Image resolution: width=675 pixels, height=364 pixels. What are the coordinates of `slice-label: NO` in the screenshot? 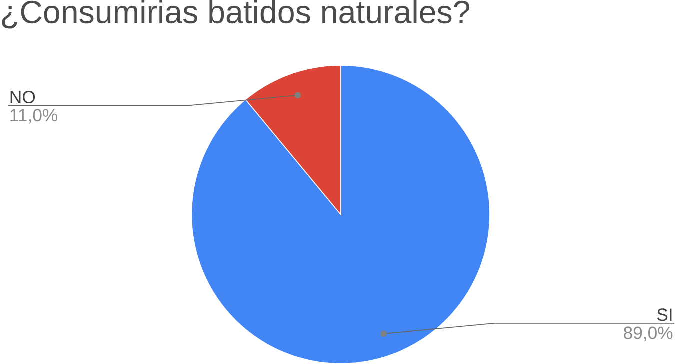 It's located at (23, 97).